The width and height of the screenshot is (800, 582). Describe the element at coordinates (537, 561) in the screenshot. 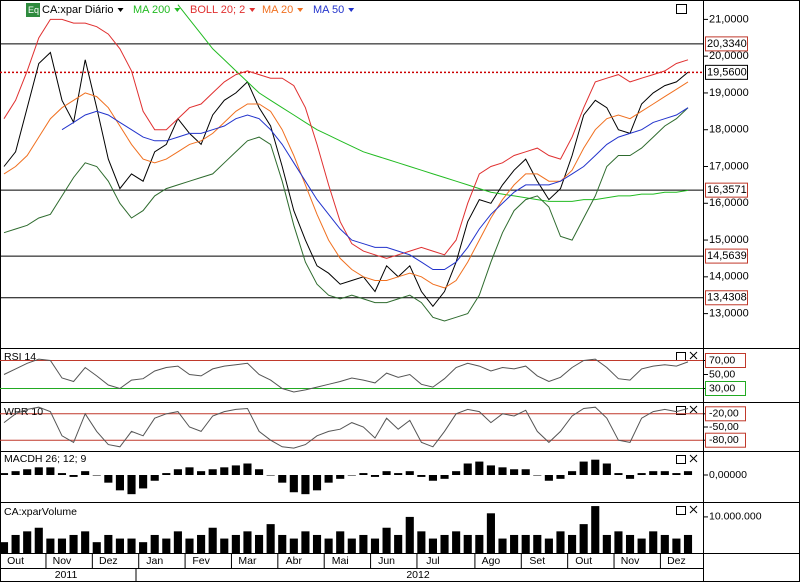

I see `x-tick-label: Set` at that location.